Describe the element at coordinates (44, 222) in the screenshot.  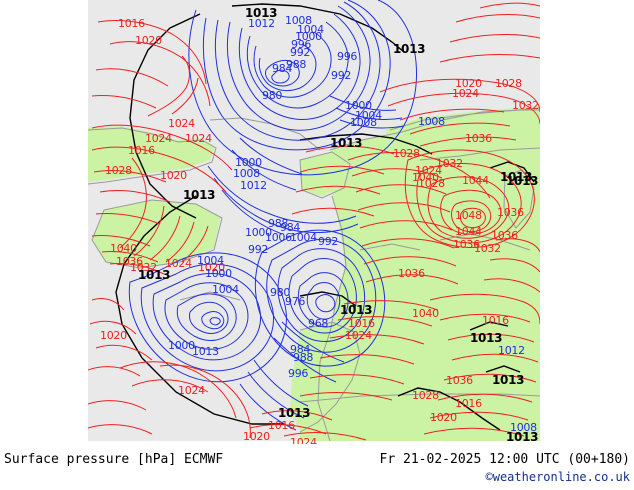
I see `left-margin` at that location.